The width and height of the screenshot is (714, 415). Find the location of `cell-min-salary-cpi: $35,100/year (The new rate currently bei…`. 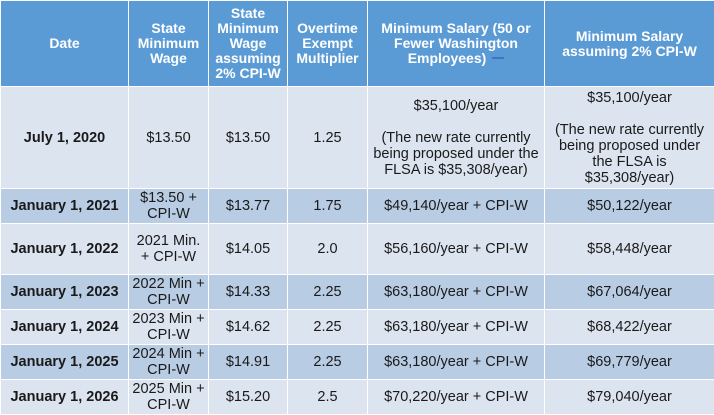

cell-min-salary-cpi: $35,100/year (The new rate currently bei… is located at coordinates (629, 138).